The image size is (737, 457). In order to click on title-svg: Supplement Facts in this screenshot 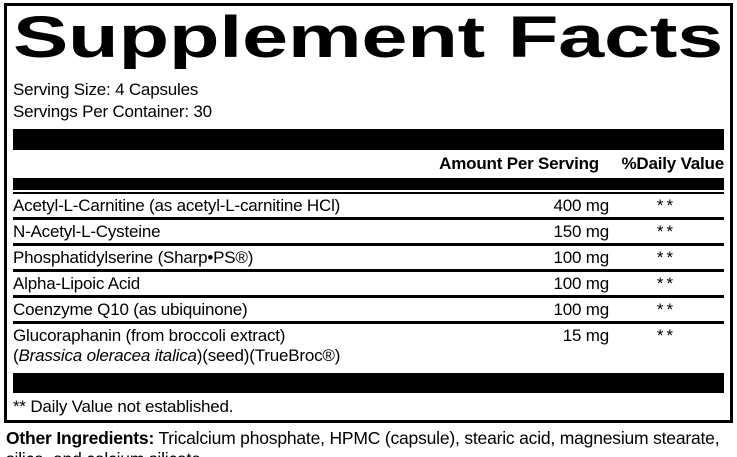, I will do `click(368, 40)`.